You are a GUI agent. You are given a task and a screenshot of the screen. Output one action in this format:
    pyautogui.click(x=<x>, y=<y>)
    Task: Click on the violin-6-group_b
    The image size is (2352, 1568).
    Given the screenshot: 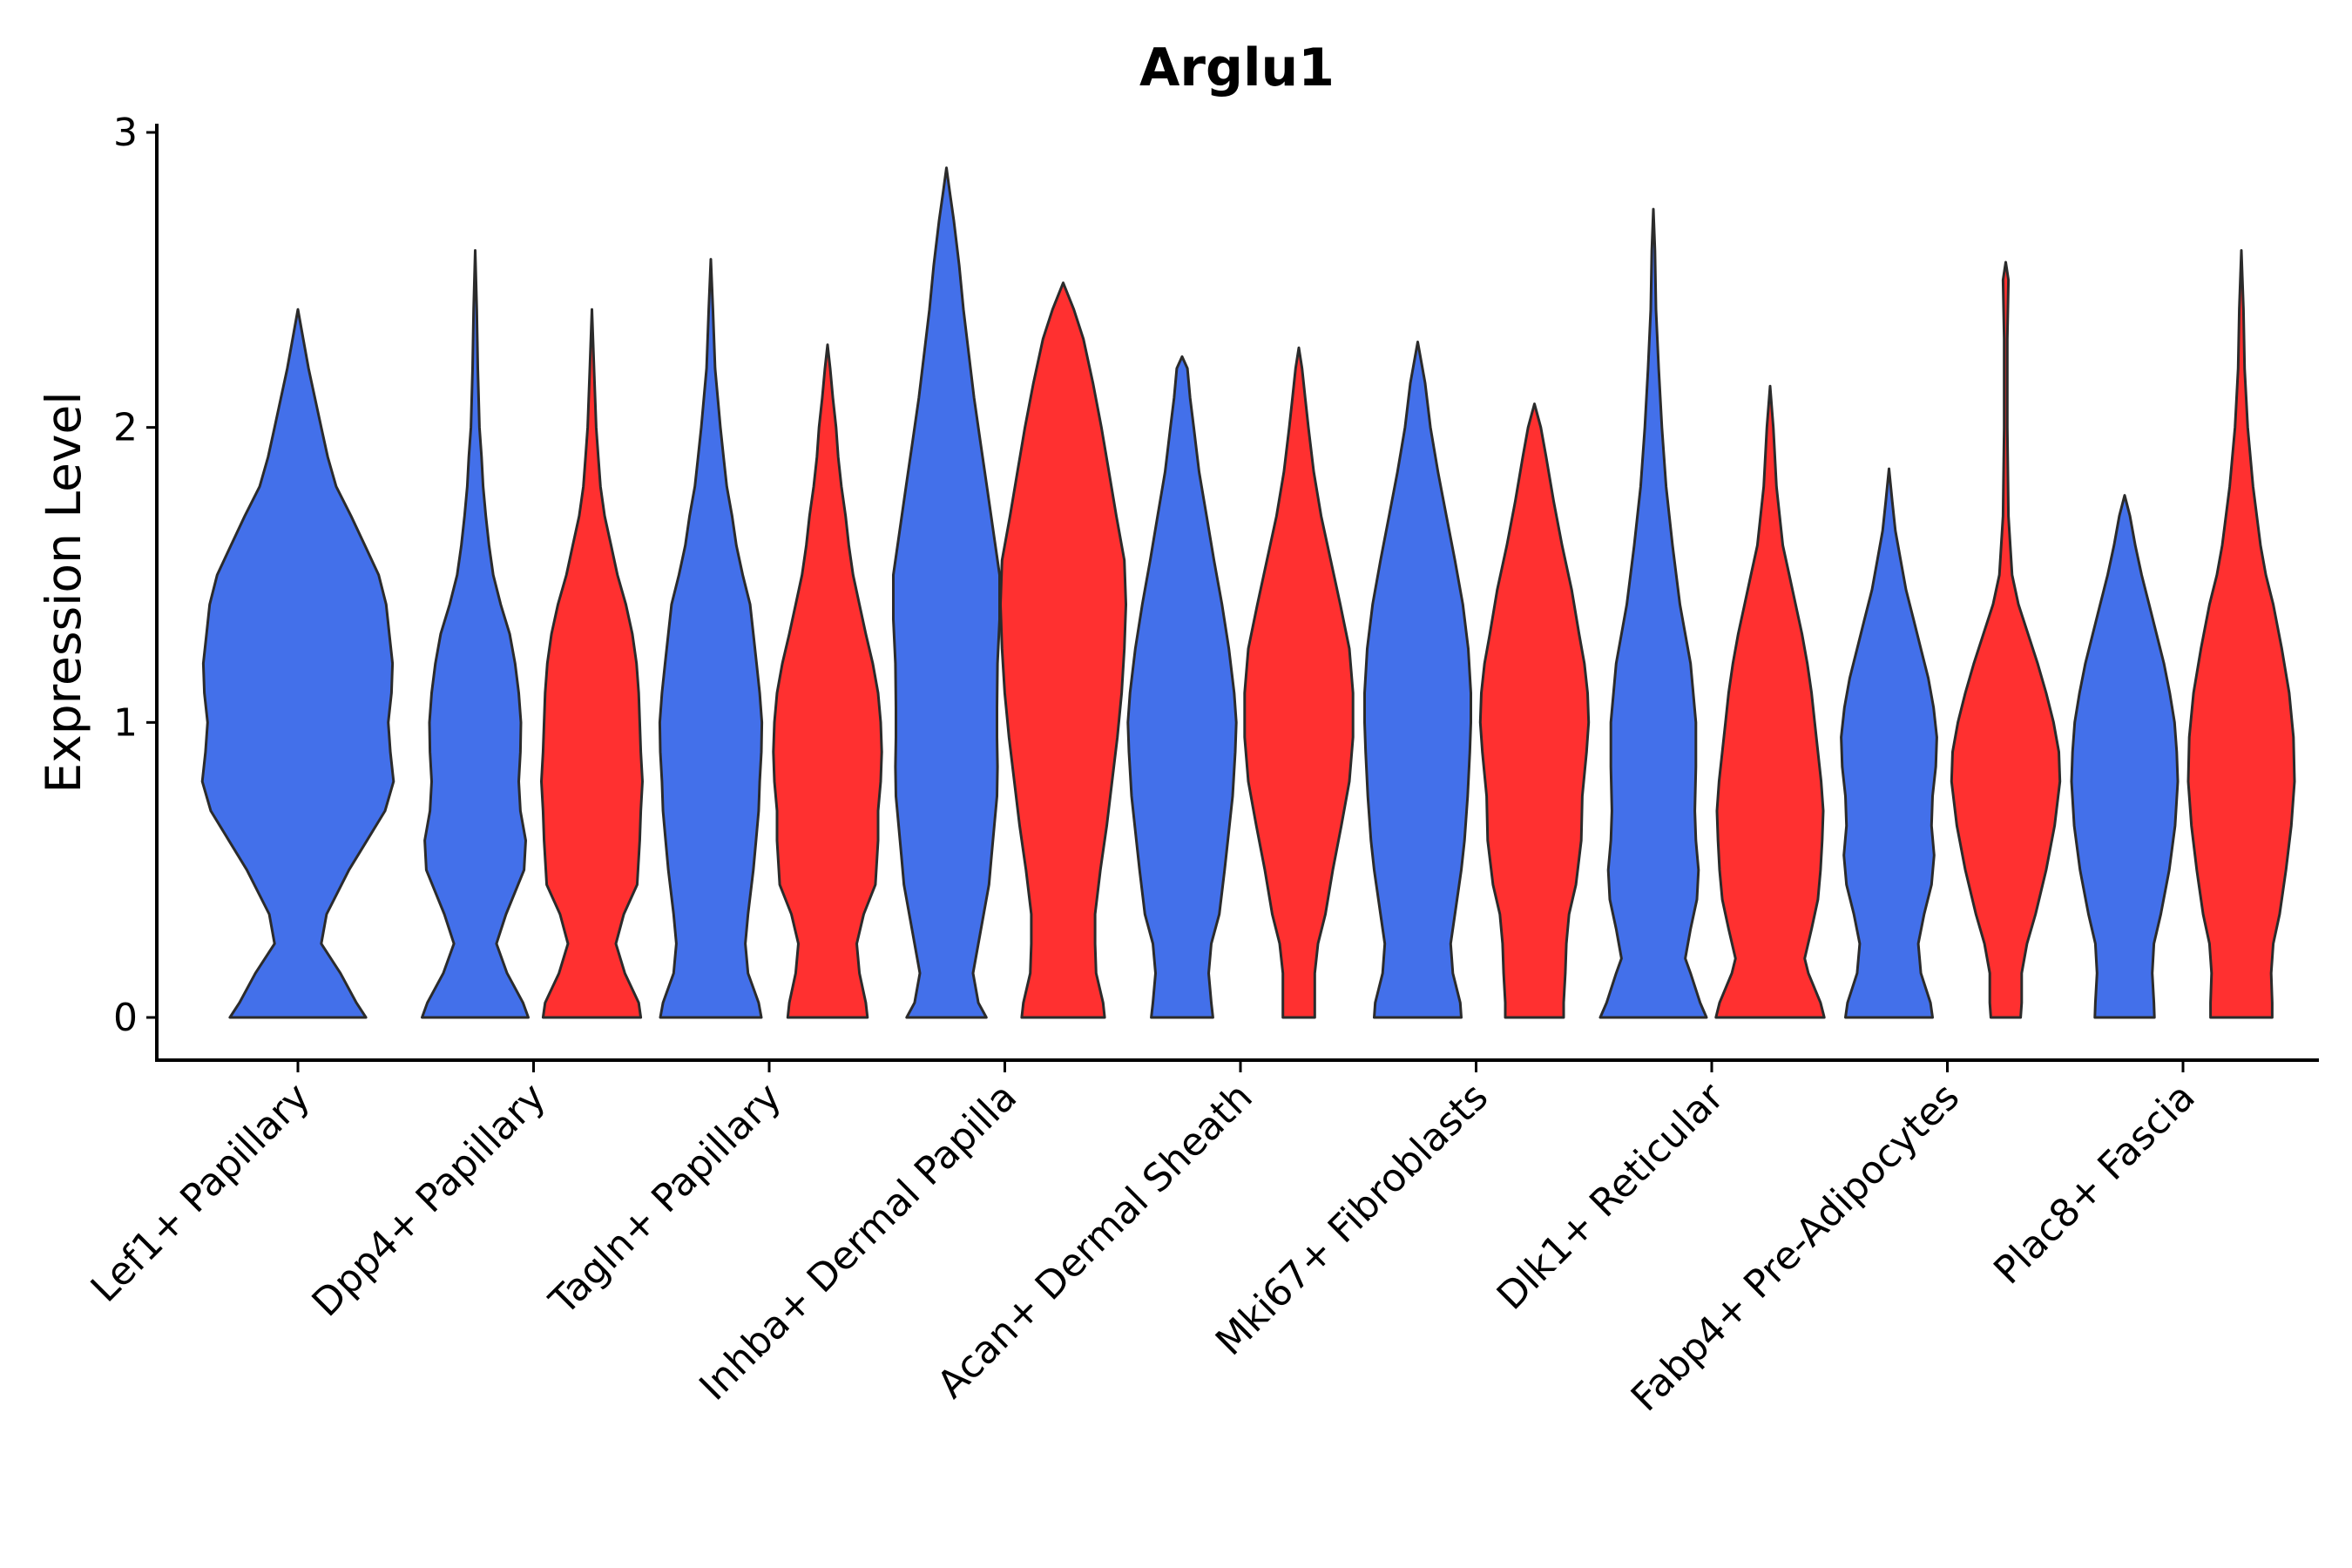 What is the action you would take?
    pyautogui.click(x=1770, y=702)
    